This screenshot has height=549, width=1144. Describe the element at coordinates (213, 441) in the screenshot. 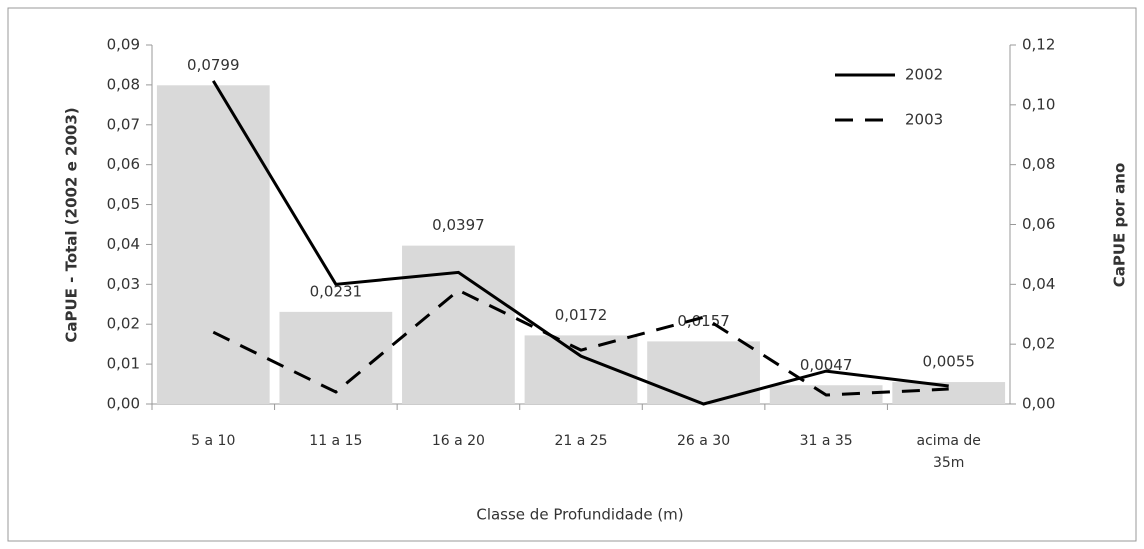

I see `x-tick-label: 5 a 10` at that location.